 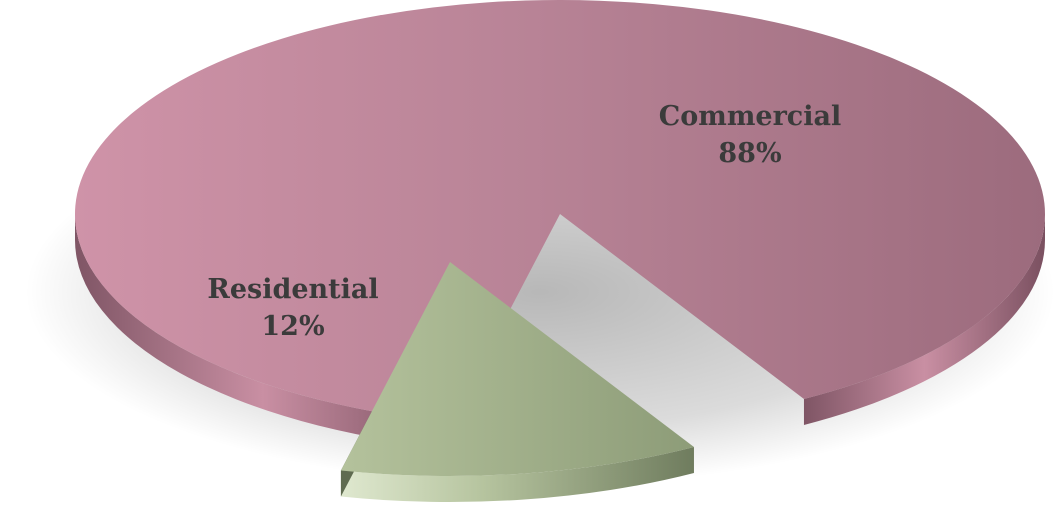 I want to click on pie-slice-side-residential, so click(x=517, y=474).